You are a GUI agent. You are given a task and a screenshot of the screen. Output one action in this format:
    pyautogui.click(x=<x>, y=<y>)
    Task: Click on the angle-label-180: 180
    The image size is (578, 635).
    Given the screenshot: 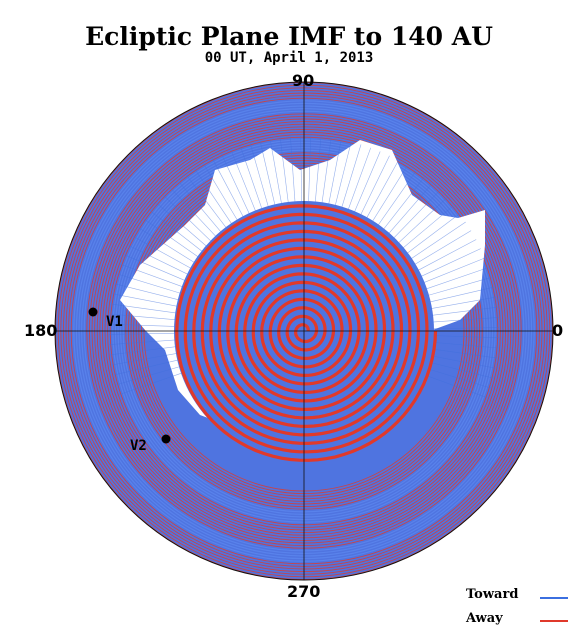 What is the action you would take?
    pyautogui.click(x=41, y=330)
    